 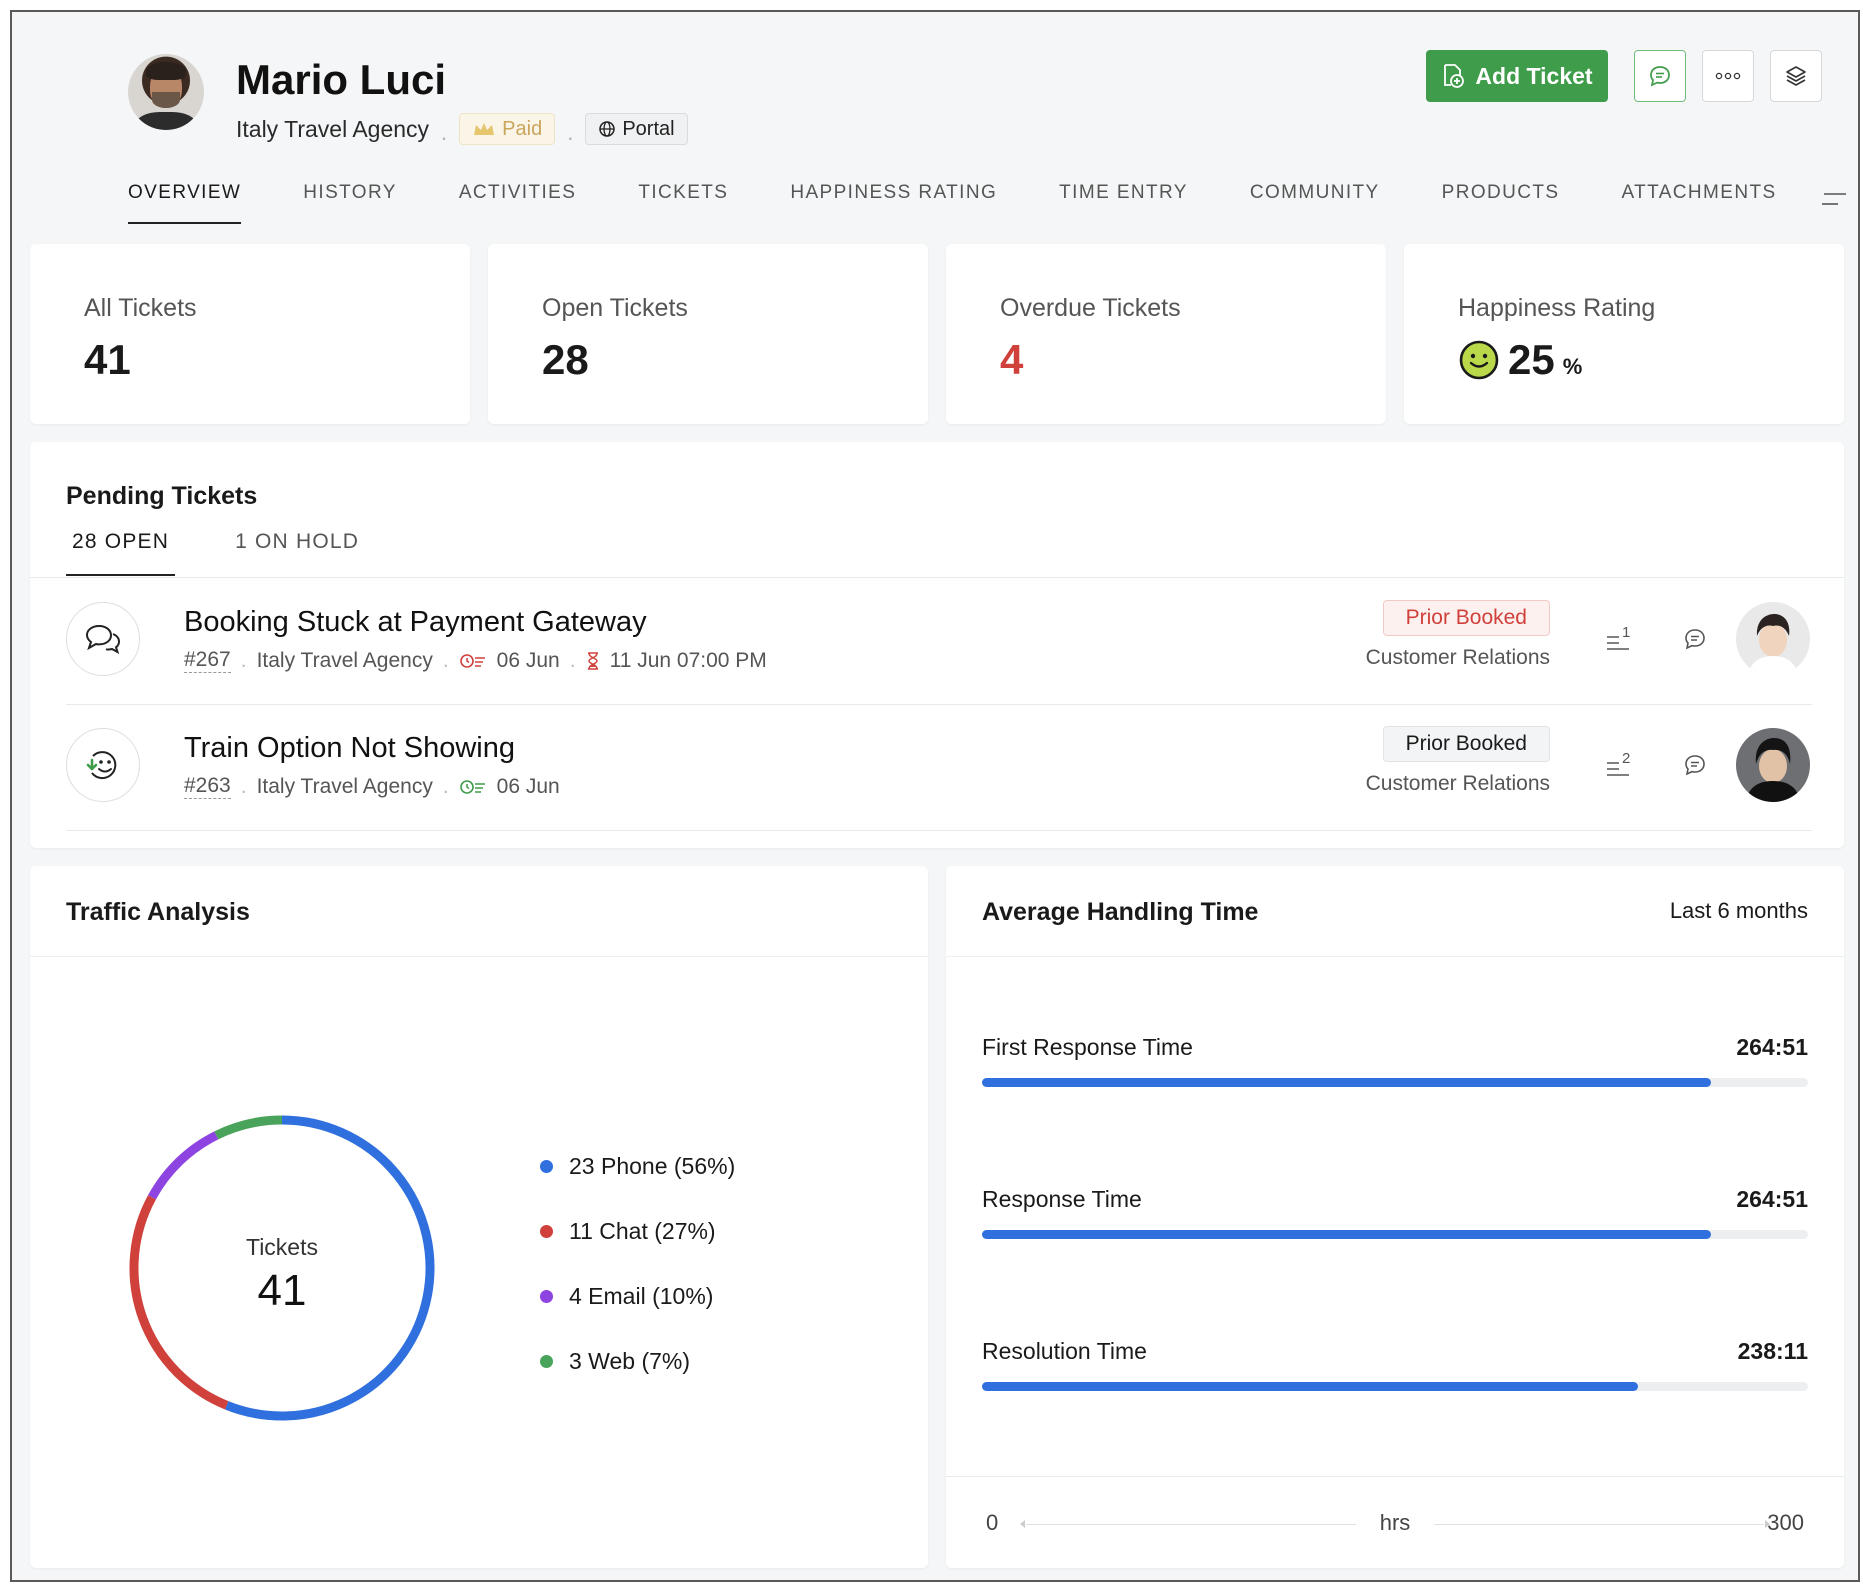 What do you see at coordinates (517, 192) in the screenshot?
I see `tab-activities: ACTIVITIES` at bounding box center [517, 192].